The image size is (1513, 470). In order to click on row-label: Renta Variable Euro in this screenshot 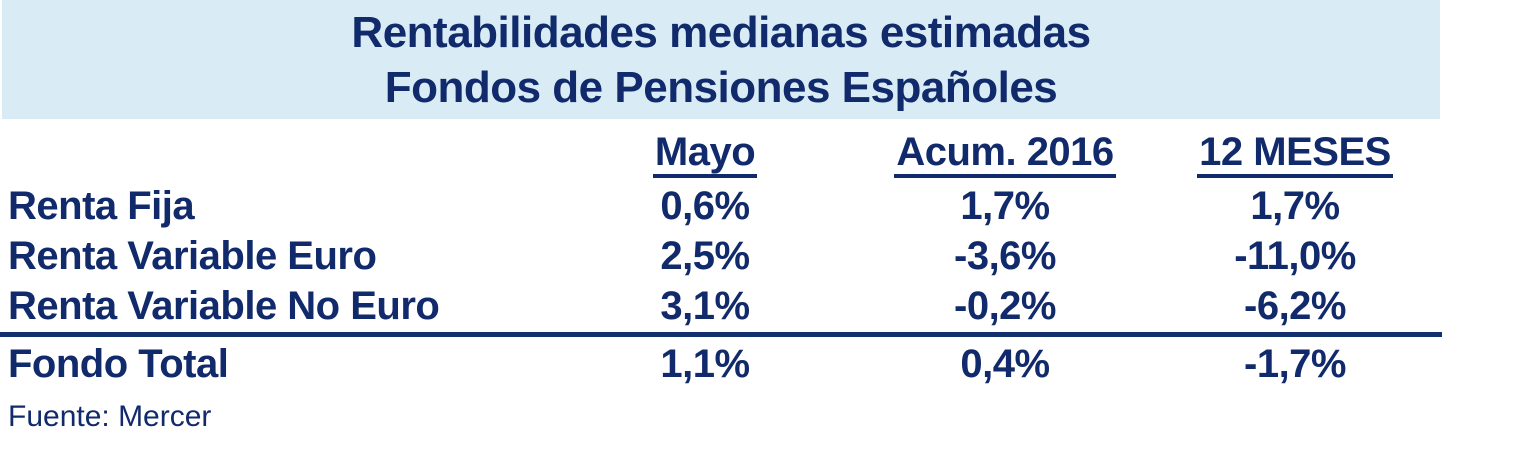, I will do `click(192, 255)`.